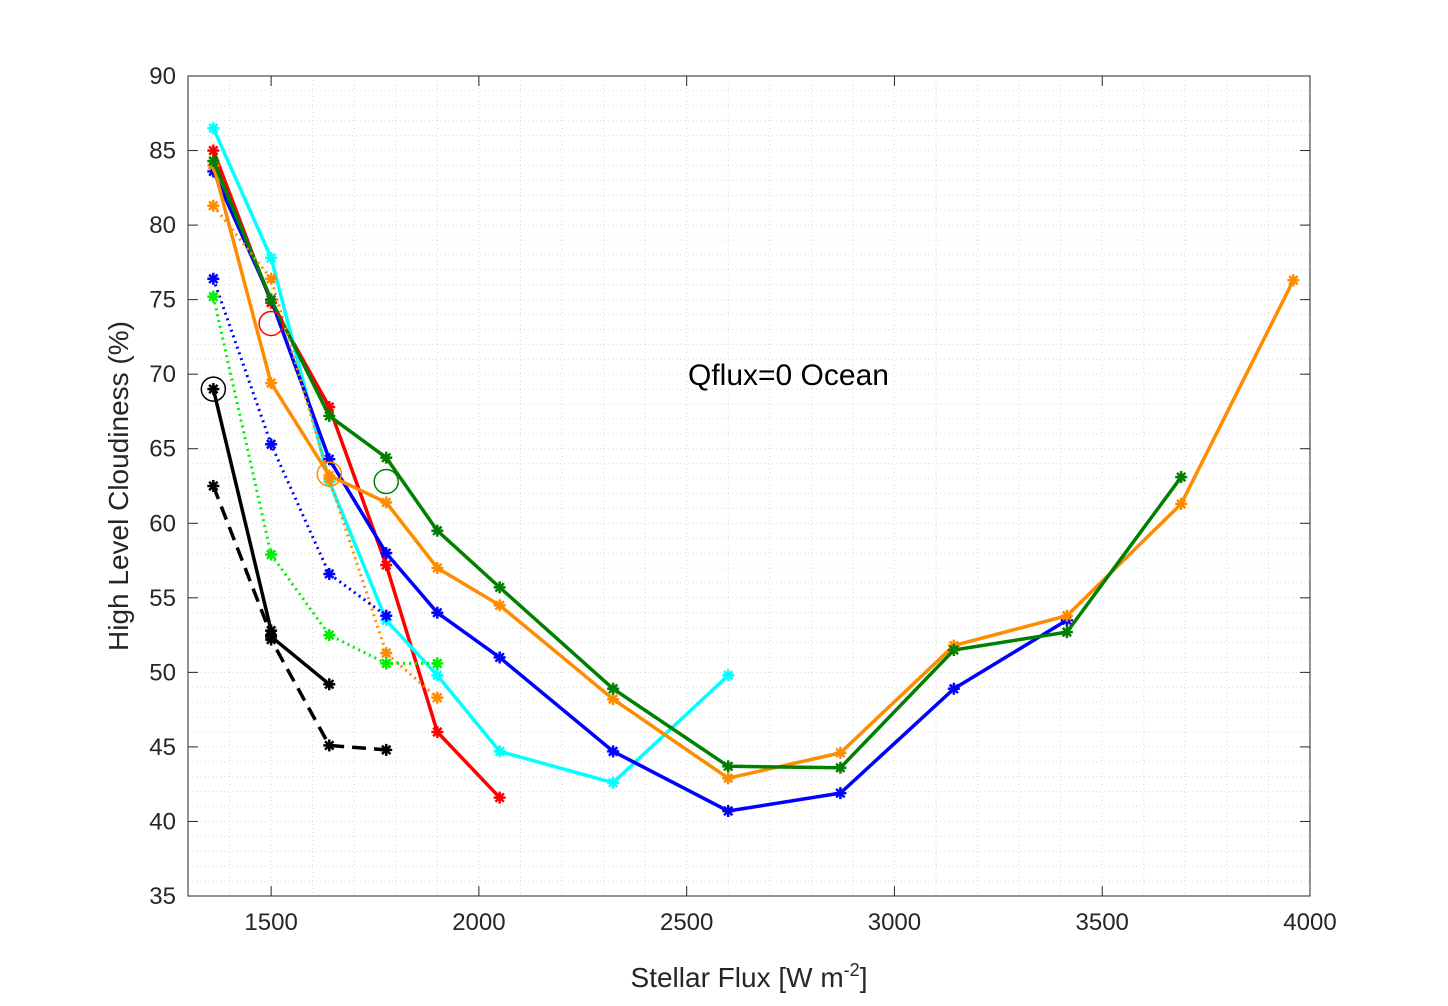 The width and height of the screenshot is (1448, 1006). Describe the element at coordinates (162, 523) in the screenshot. I see `y-tick-label: 60` at that location.